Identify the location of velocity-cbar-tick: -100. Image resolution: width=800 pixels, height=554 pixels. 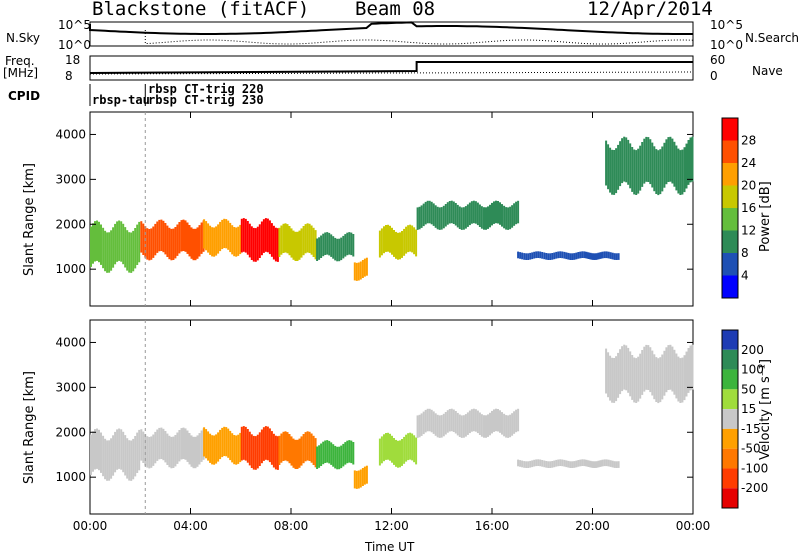
(754, 468).